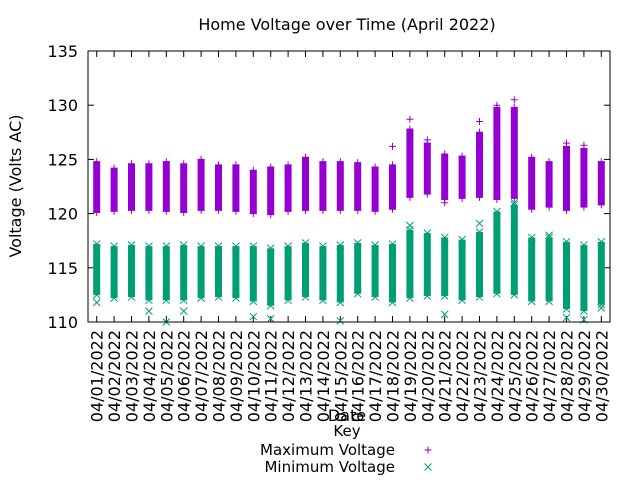 The width and height of the screenshot is (640, 480). I want to click on x-tick-label: 04/11/2022, so click(271, 376).